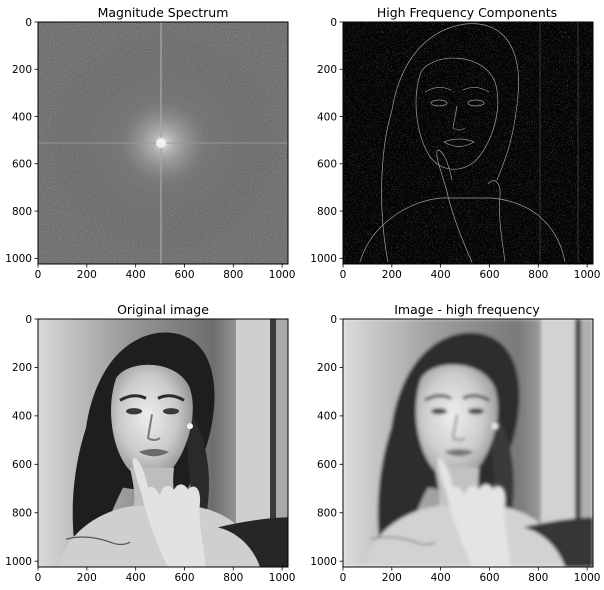 This screenshot has width=604, height=590. I want to click on subplot-title: Original image, so click(163, 309).